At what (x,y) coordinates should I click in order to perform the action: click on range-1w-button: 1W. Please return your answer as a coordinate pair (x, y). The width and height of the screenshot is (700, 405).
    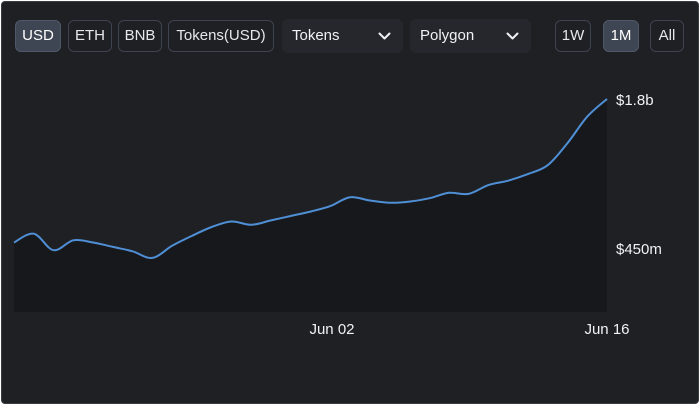
    Looking at the image, I should click on (573, 36).